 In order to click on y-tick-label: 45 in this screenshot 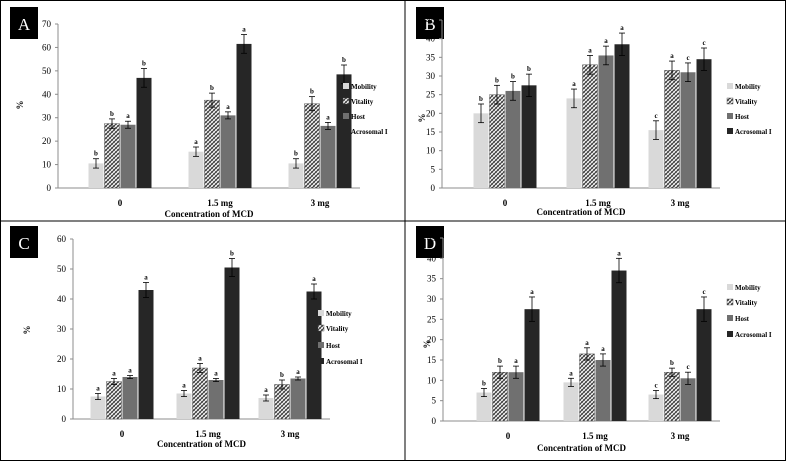, I will do `click(431, 20)`.